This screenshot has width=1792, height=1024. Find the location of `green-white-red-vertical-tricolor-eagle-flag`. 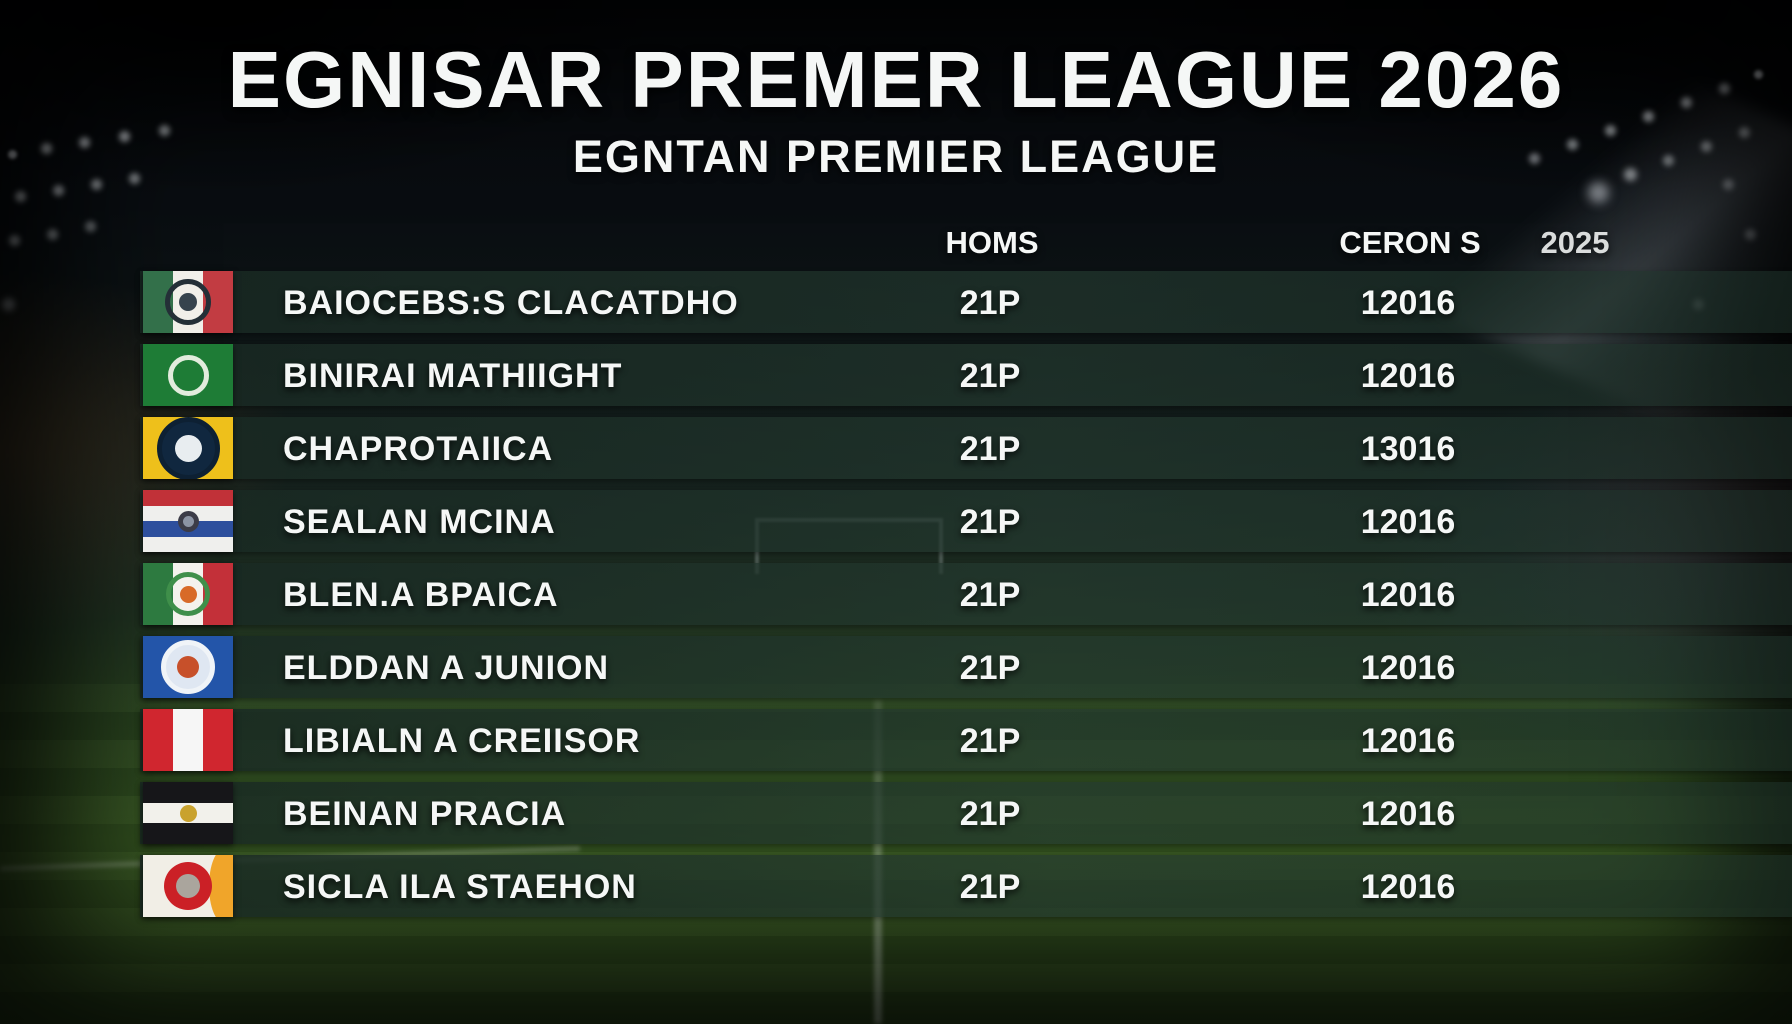

green-white-red-vertical-tricolor-eagle-flag is located at coordinates (188, 594).